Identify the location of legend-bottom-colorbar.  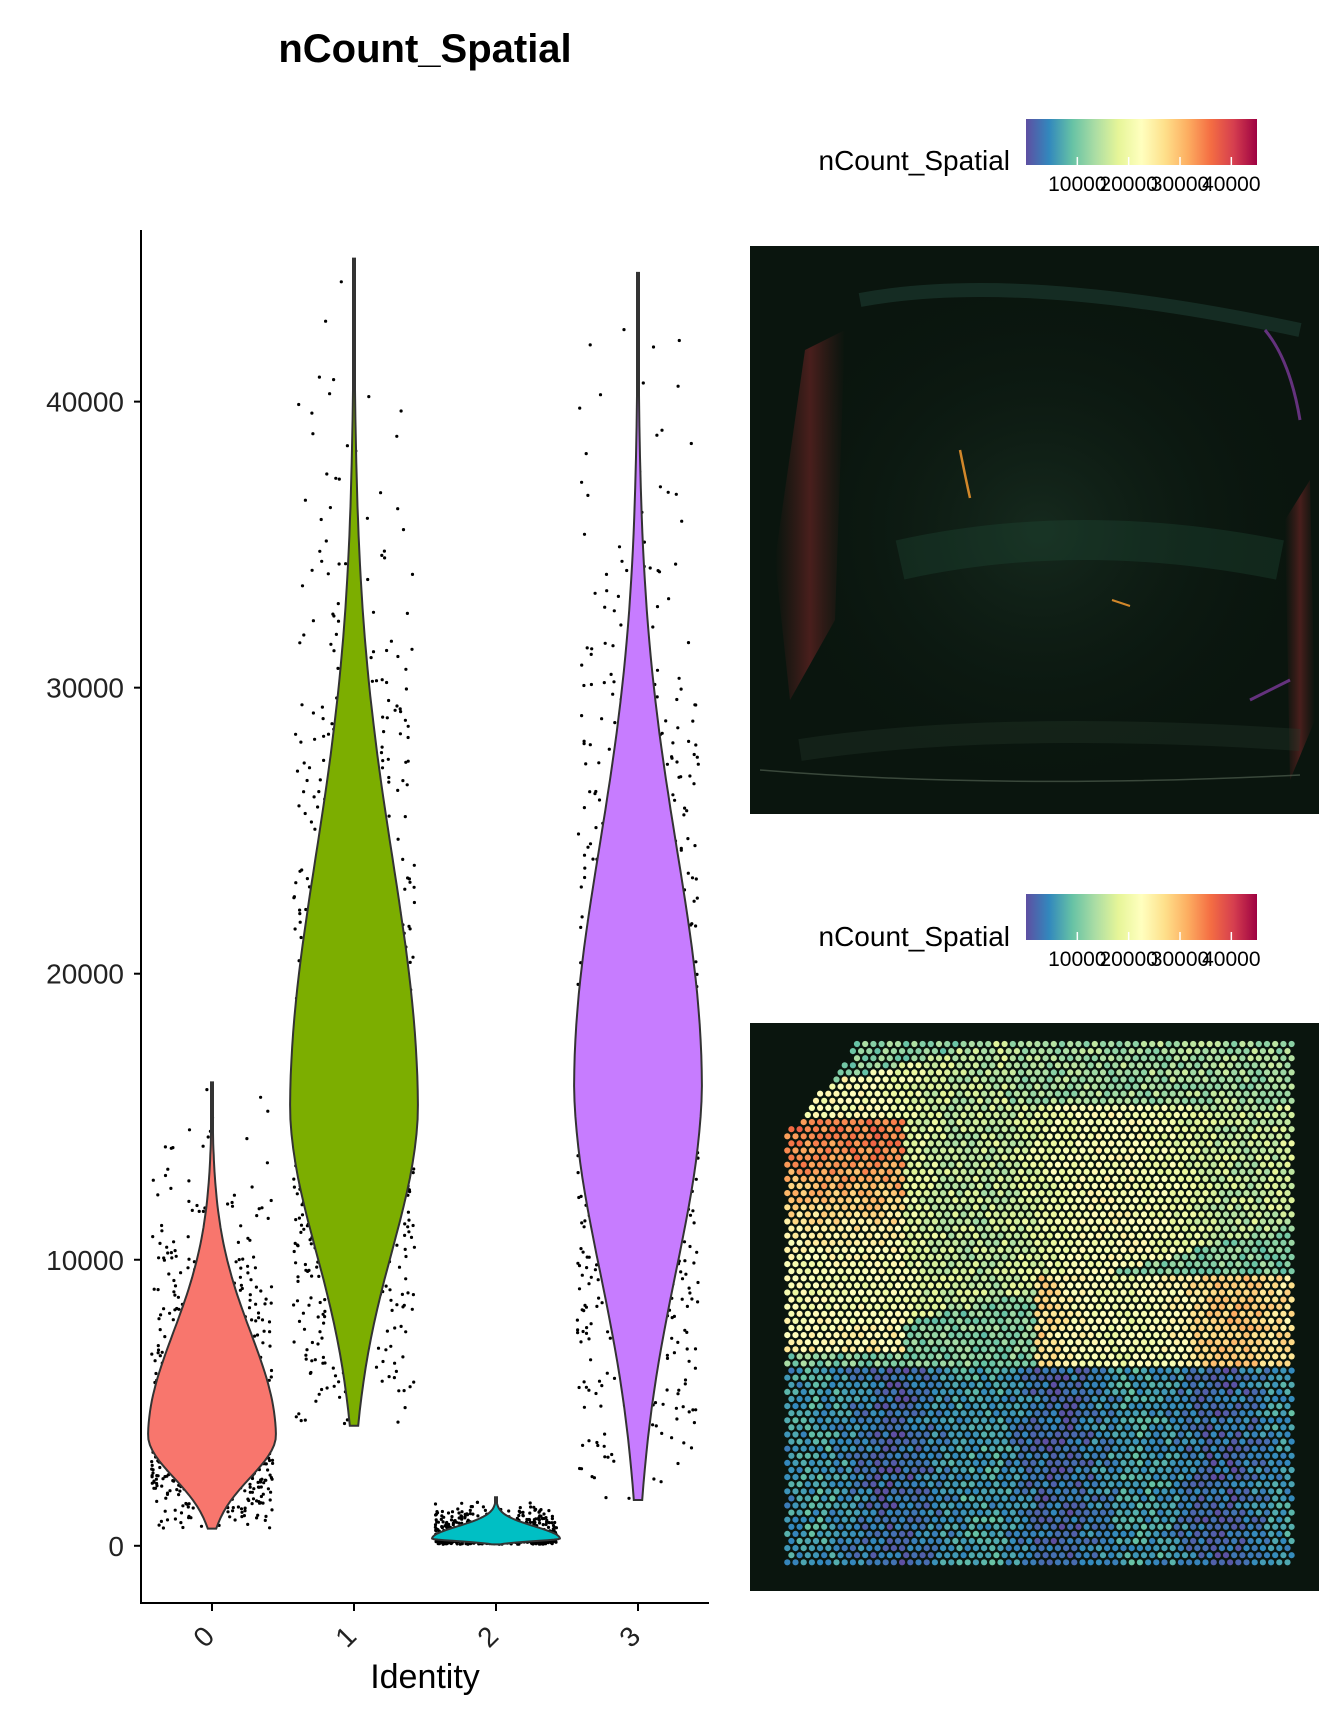
(1141, 917).